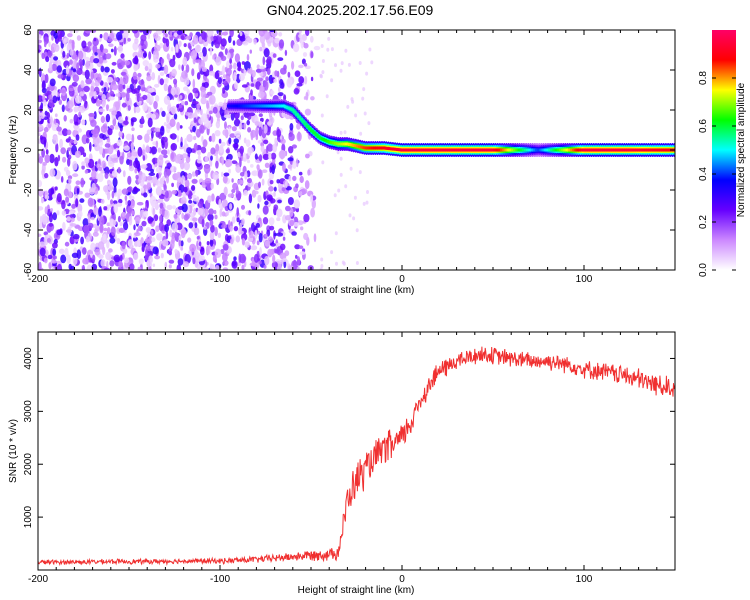 The width and height of the screenshot is (750, 600). Describe the element at coordinates (356, 590) in the screenshot. I see `snr-x-axis-title: Height of straight line (km)` at that location.